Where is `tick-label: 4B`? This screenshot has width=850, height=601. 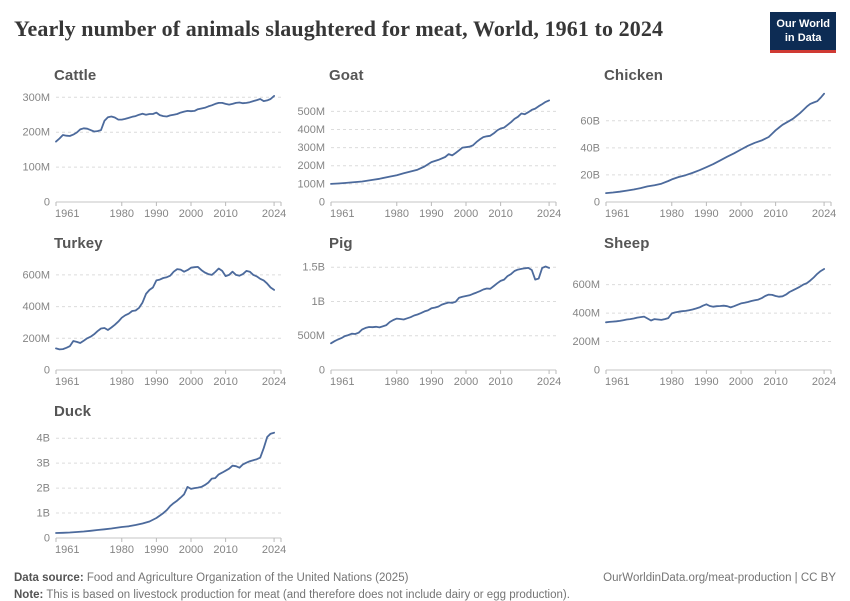
tick-label: 4B is located at coordinates (43, 438).